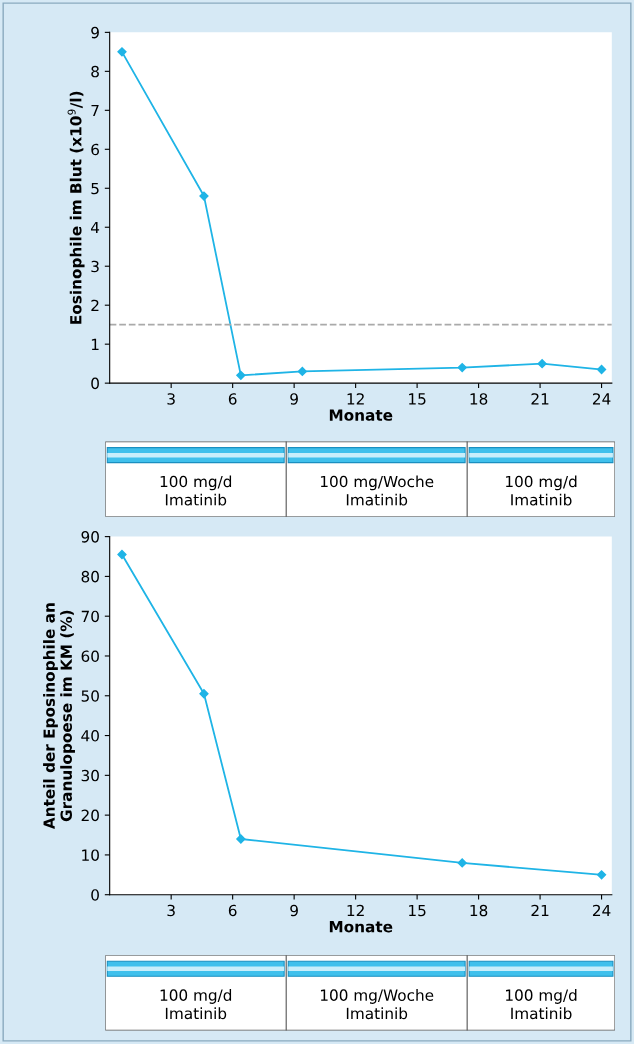  Describe the element at coordinates (76, 207) in the screenshot. I see `y-axis-title: Eosinophile im Blut (x10$^{9}$/l)` at that location.